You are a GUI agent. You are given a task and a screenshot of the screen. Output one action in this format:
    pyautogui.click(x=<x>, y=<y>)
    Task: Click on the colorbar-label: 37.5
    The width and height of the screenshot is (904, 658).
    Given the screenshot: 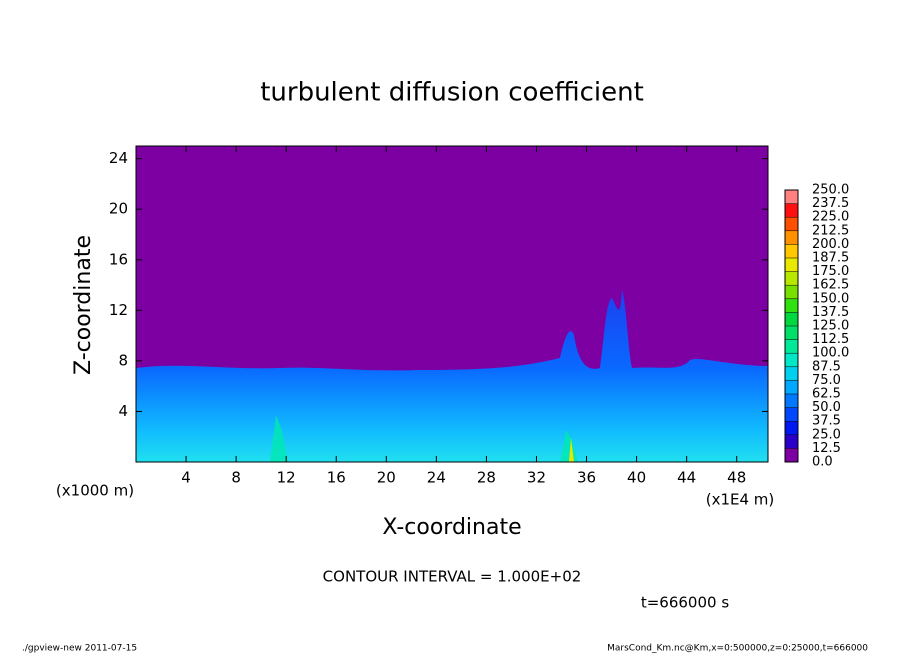 What is the action you would take?
    pyautogui.click(x=826, y=421)
    